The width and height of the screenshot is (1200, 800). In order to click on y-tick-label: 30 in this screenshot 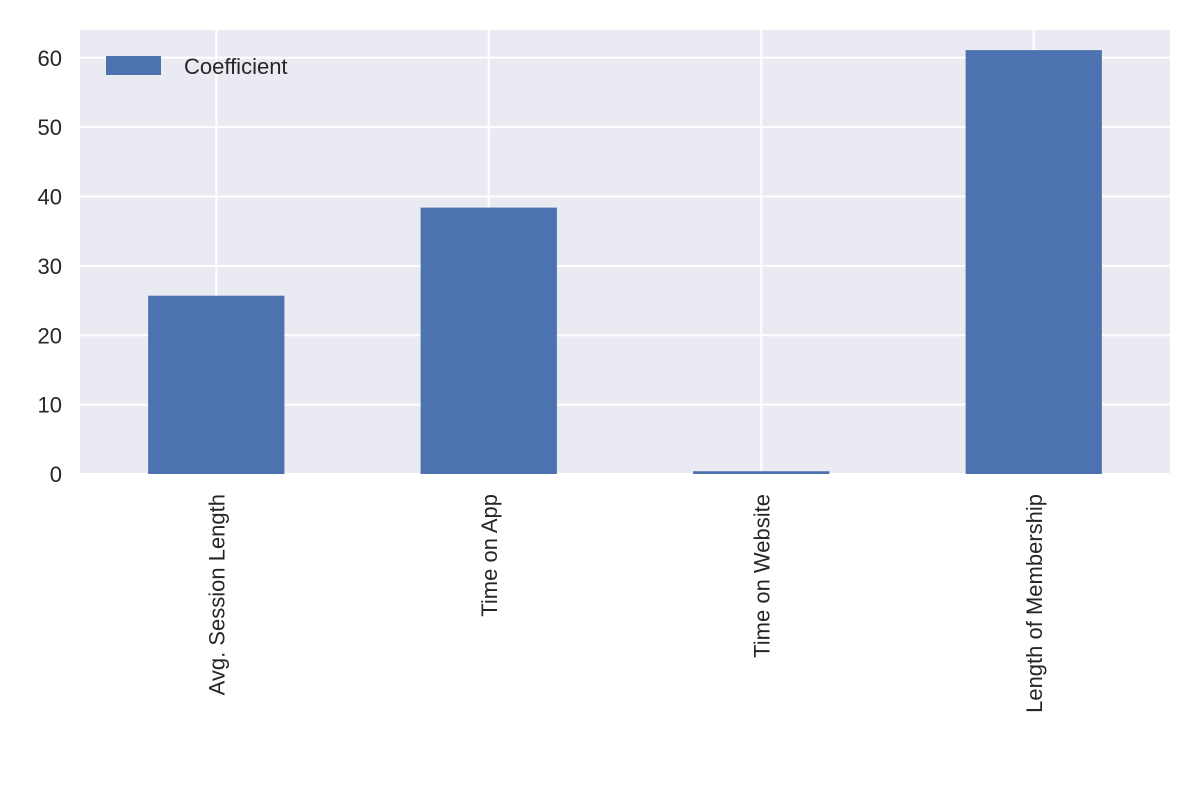, I will do `click(50, 266)`.